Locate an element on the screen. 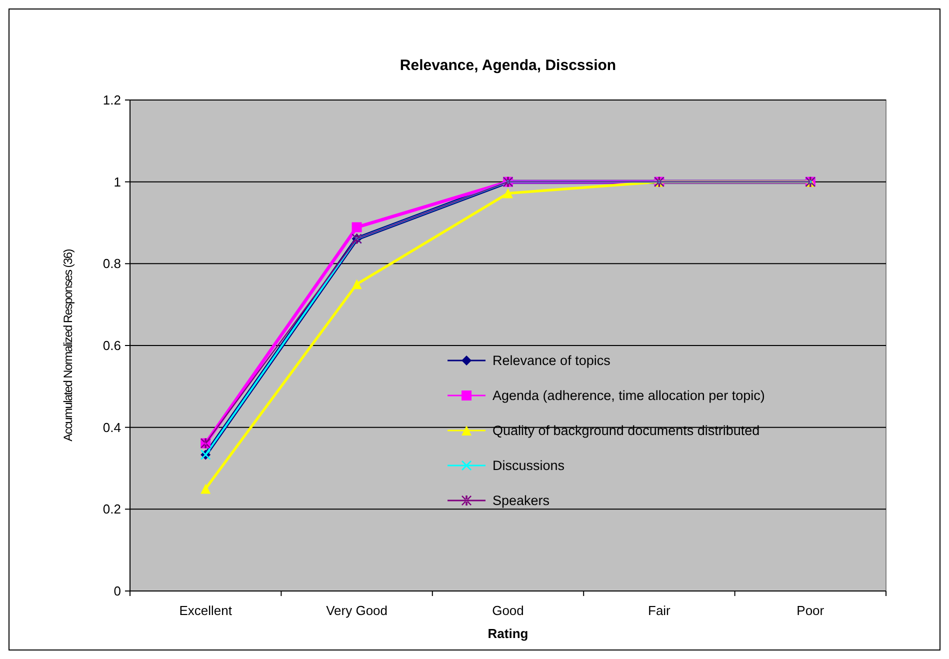  x-tick-label: Very Good is located at coordinates (357, 610).